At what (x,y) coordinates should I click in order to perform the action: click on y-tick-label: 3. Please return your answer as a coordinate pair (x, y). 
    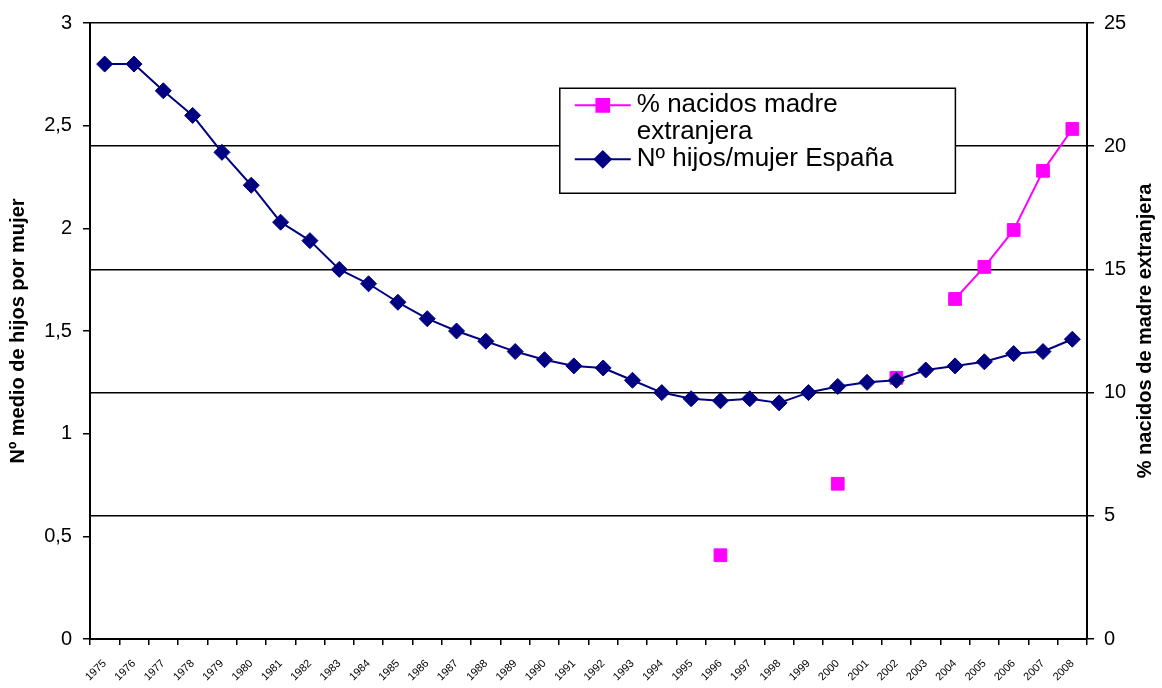
    Looking at the image, I should click on (66, 21).